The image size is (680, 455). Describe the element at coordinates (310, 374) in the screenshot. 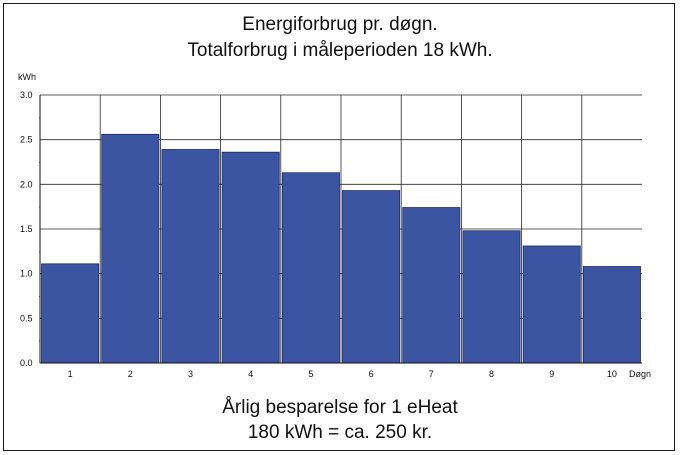

I see `x-tick-label-5: 5` at that location.